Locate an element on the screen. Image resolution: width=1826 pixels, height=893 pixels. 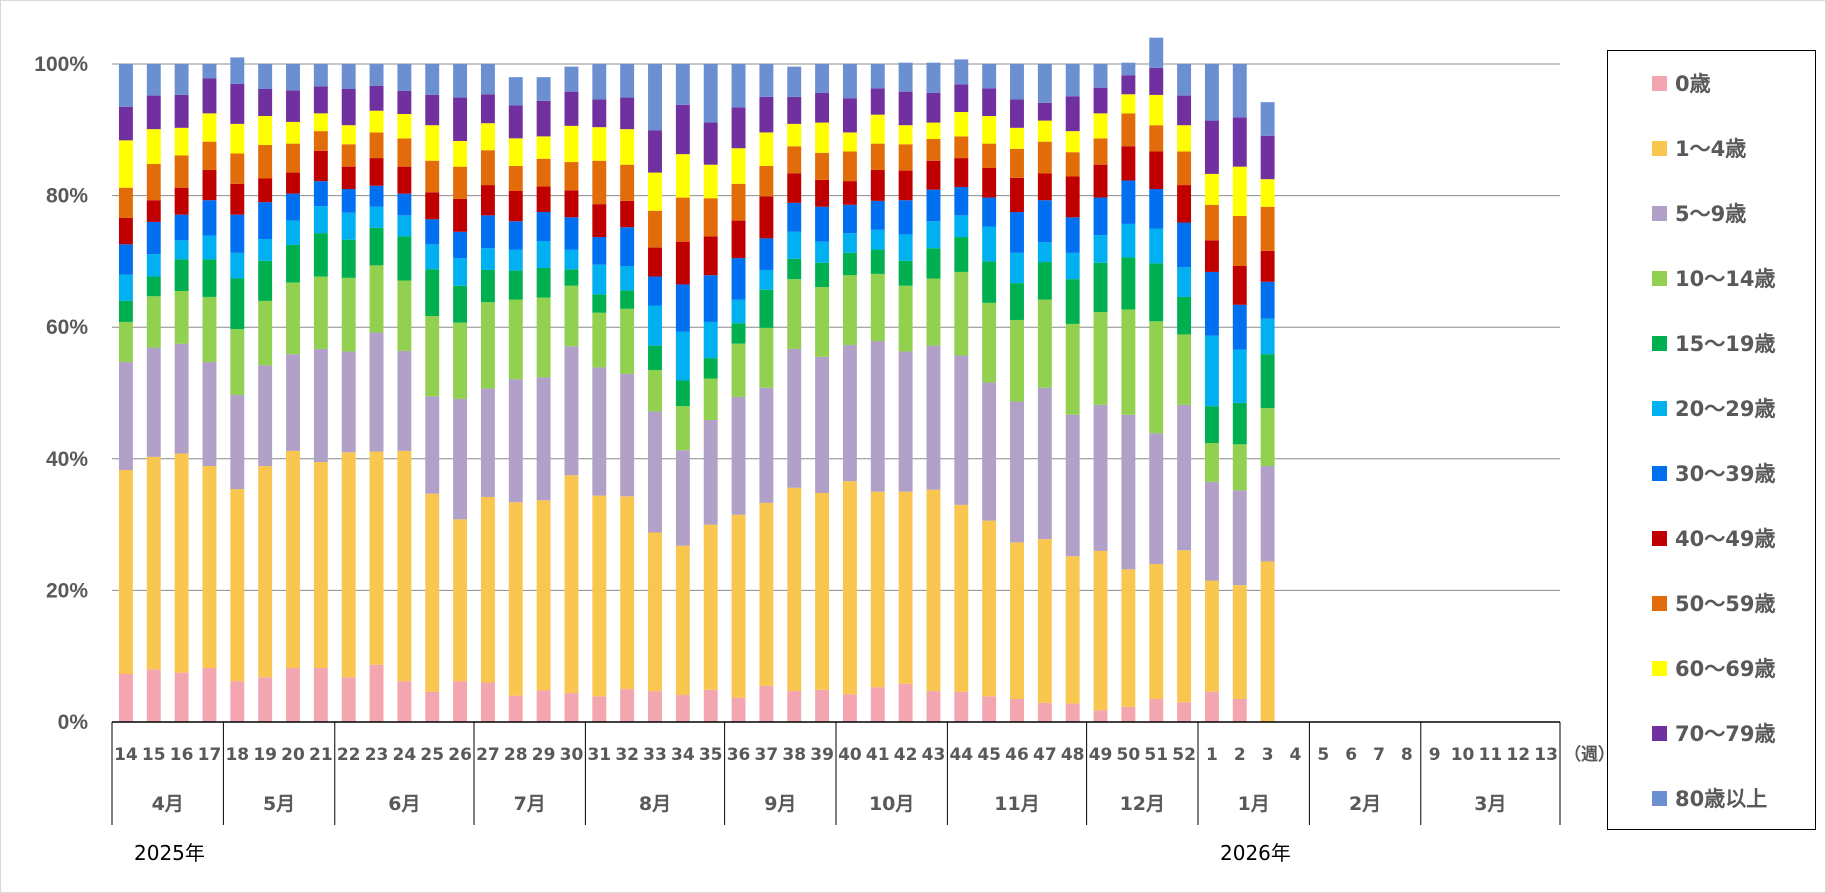
x-tick-label: 17 is located at coordinates (210, 755).